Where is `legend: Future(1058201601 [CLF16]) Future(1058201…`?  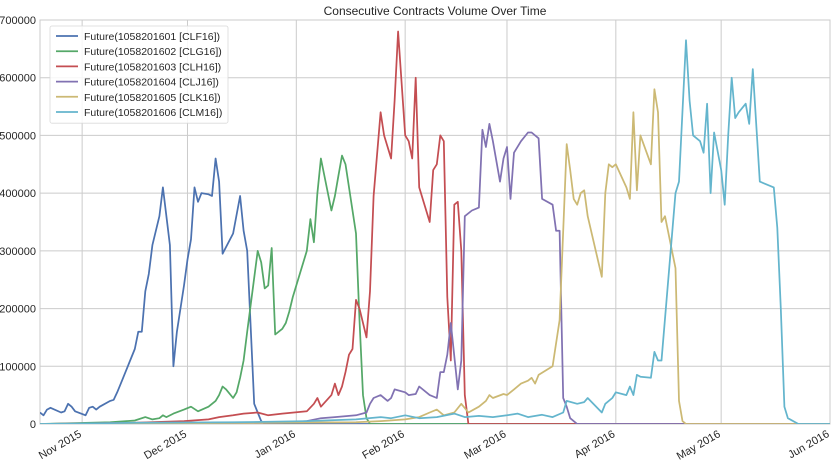 legend: Future(1058201601 [CLF16]) Future(1058201… is located at coordinates (139, 74).